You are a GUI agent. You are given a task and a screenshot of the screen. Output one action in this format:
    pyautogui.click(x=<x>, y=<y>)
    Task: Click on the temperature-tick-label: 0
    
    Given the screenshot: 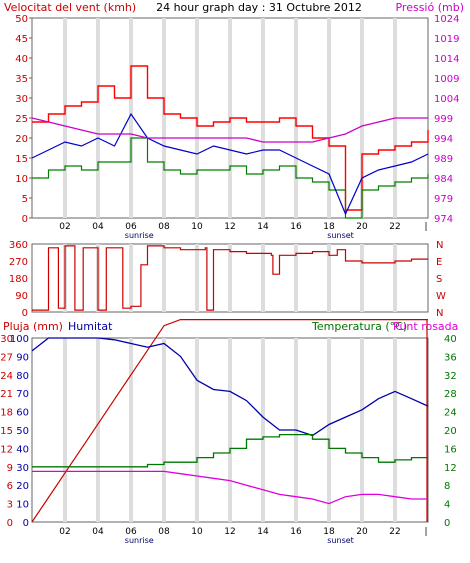 What is the action you would take?
    pyautogui.click(x=447, y=523)
    